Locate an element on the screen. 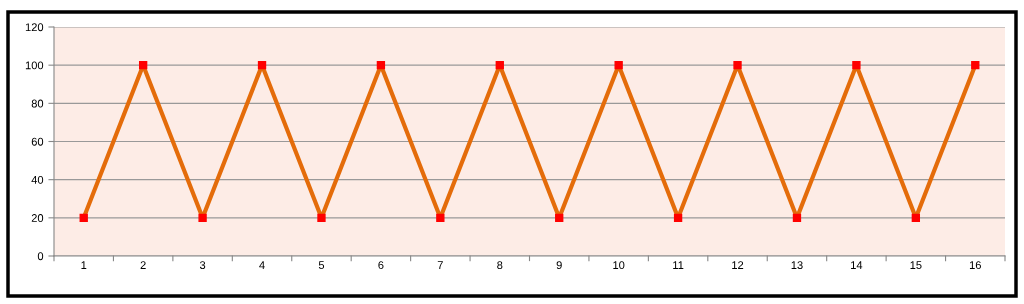  x-tick-label: 9 is located at coordinates (559, 265).